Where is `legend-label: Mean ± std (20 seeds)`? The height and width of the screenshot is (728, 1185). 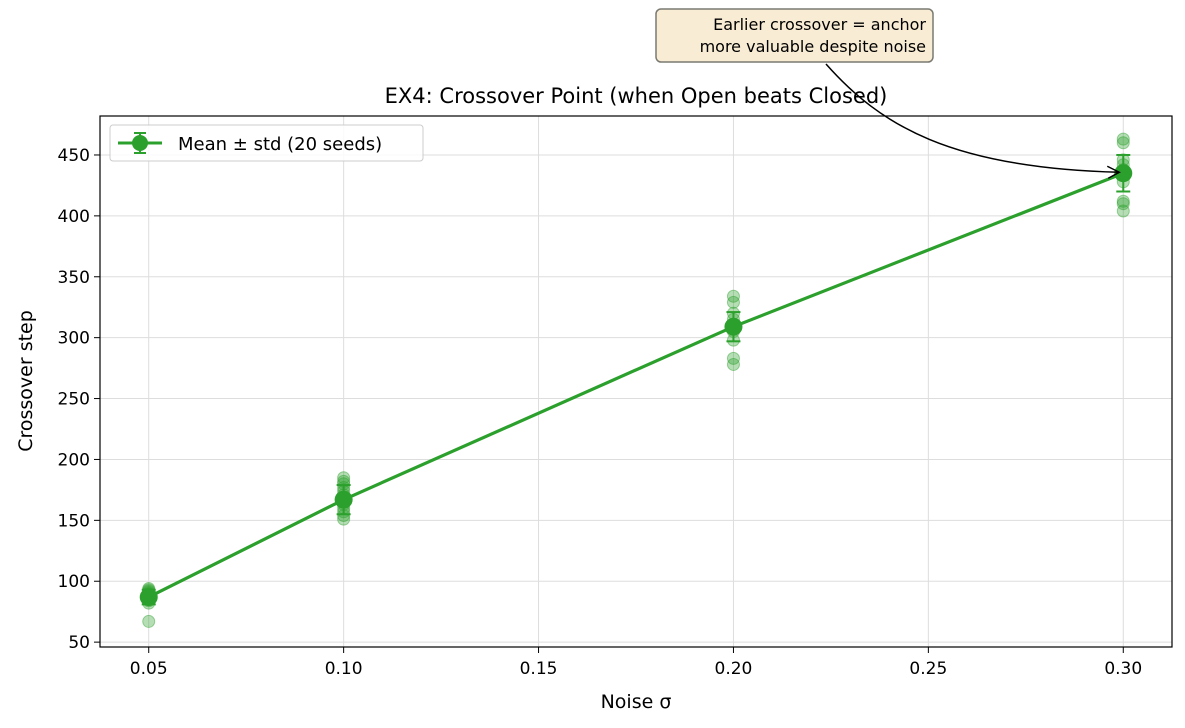
legend-label: Mean ± std (20 seeds) is located at coordinates (280, 144).